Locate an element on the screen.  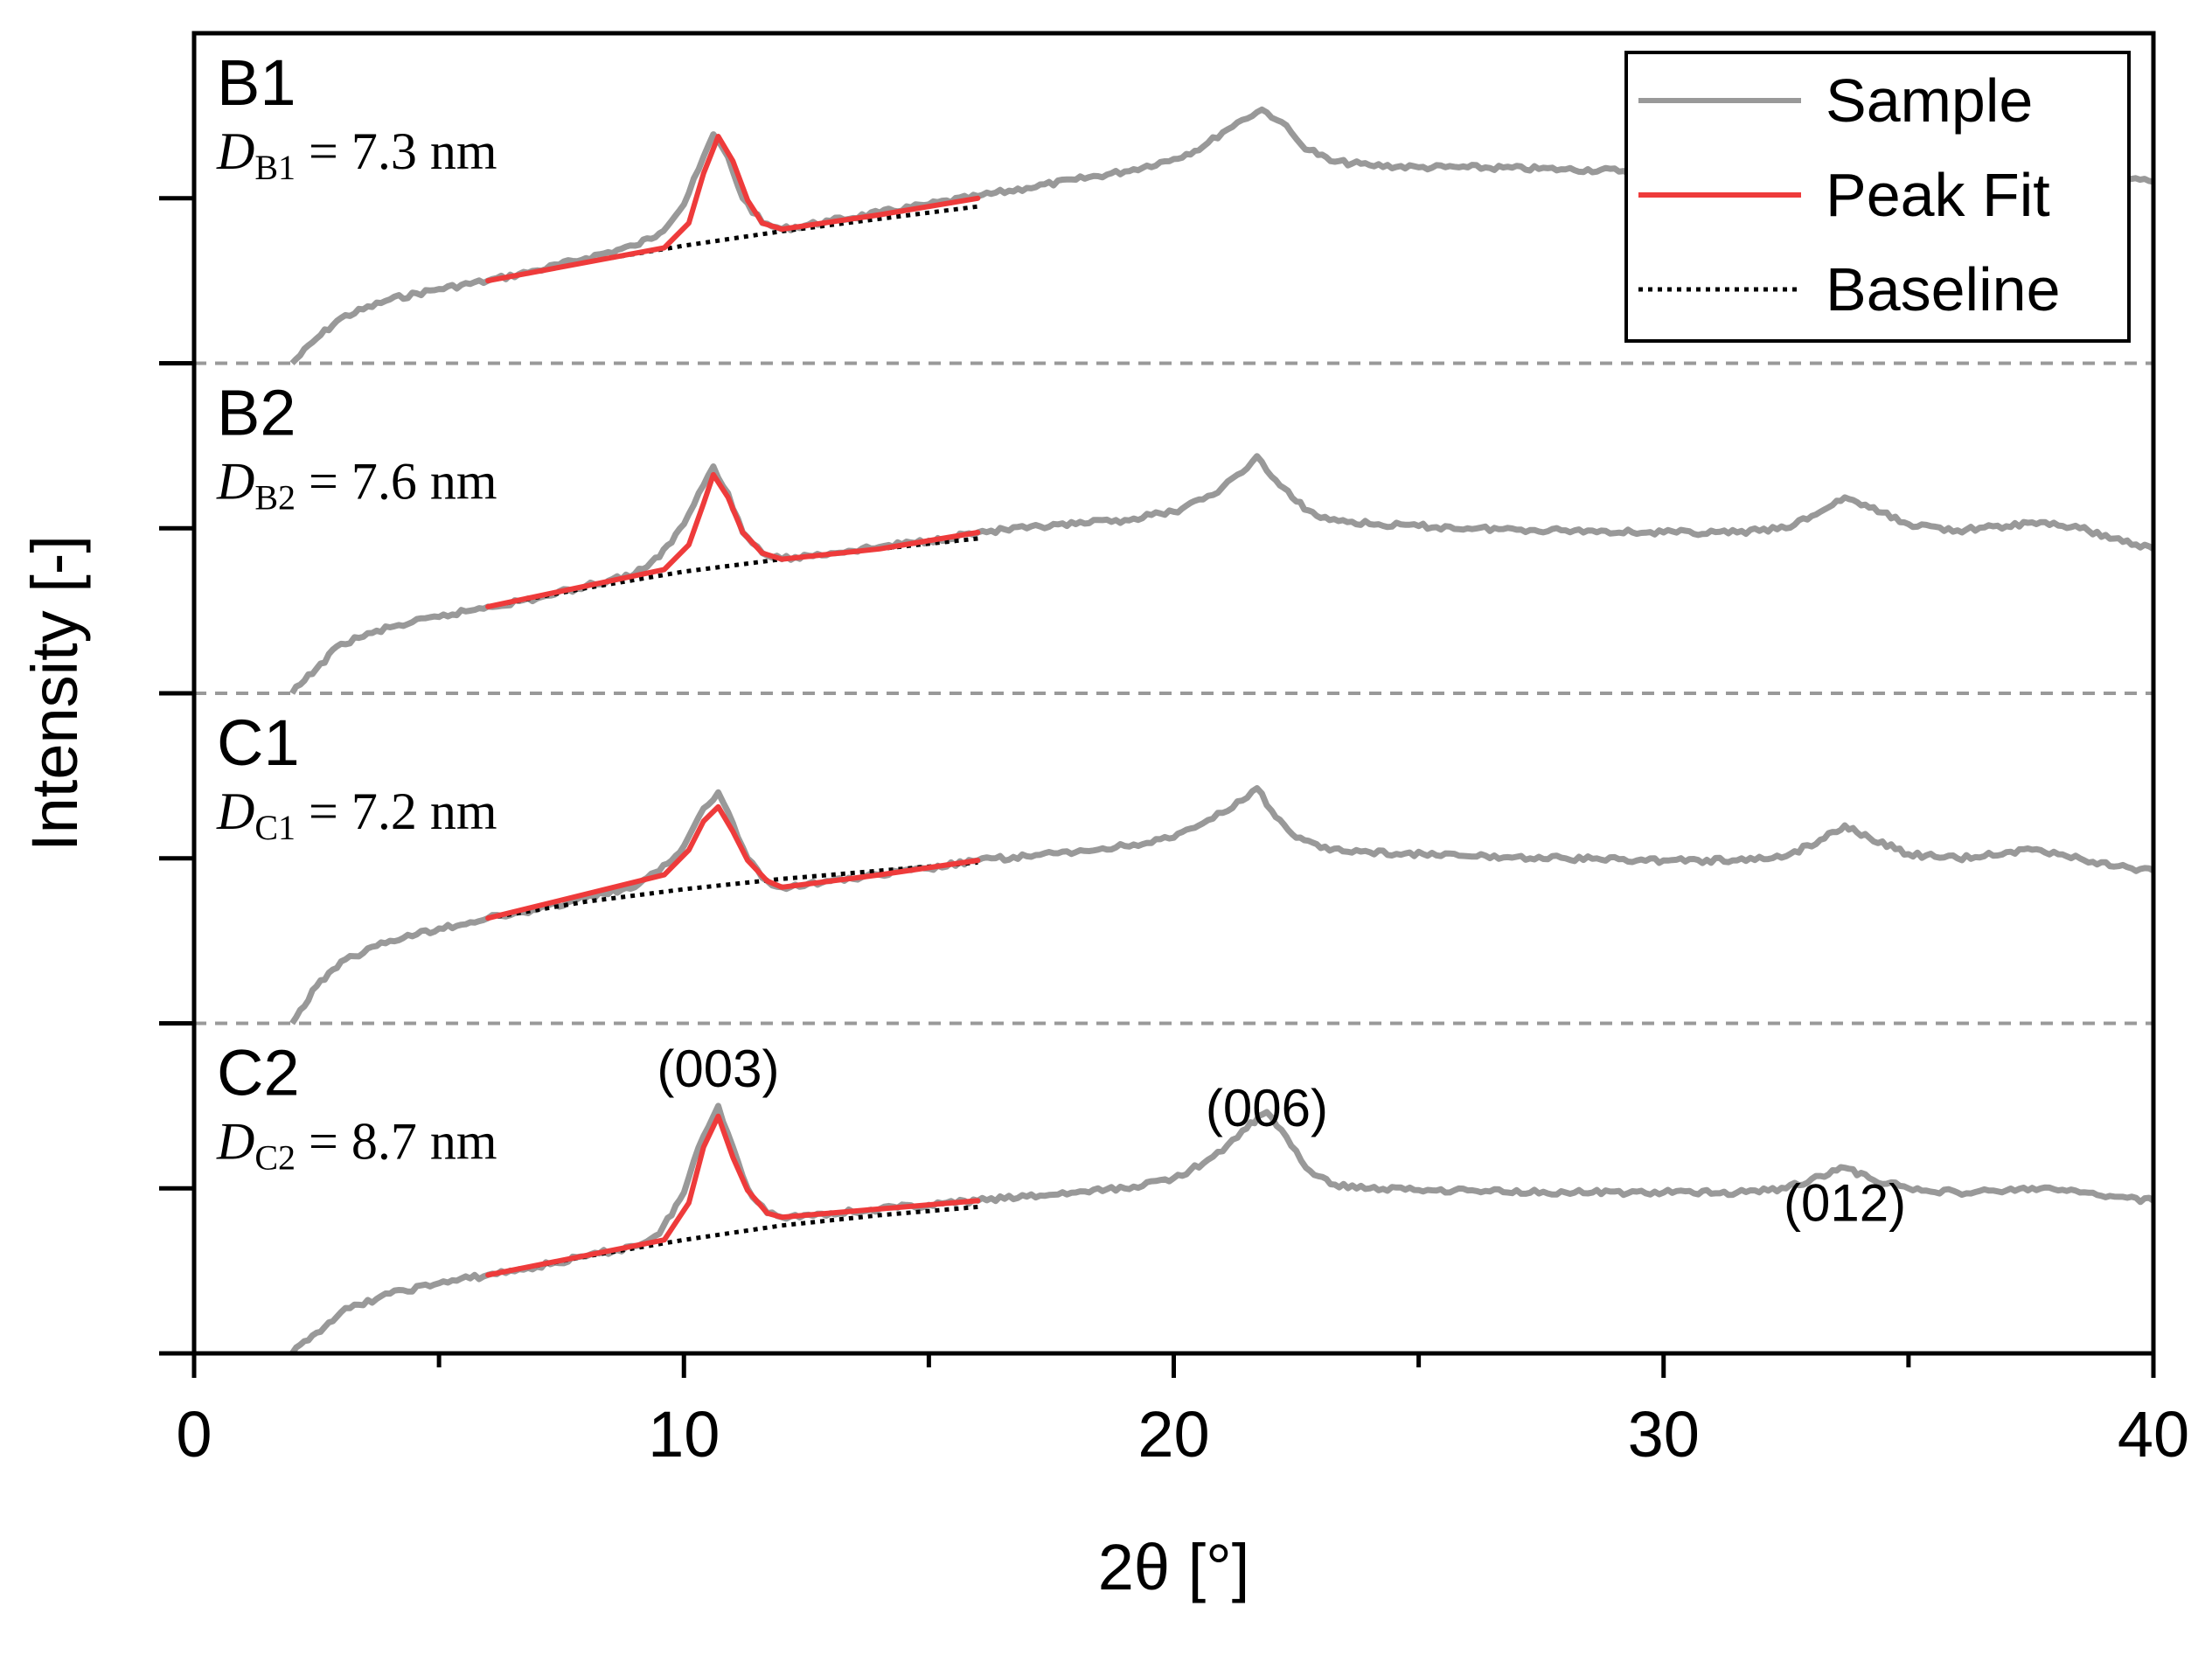
peak-annotation: (003) is located at coordinates (718, 1069).